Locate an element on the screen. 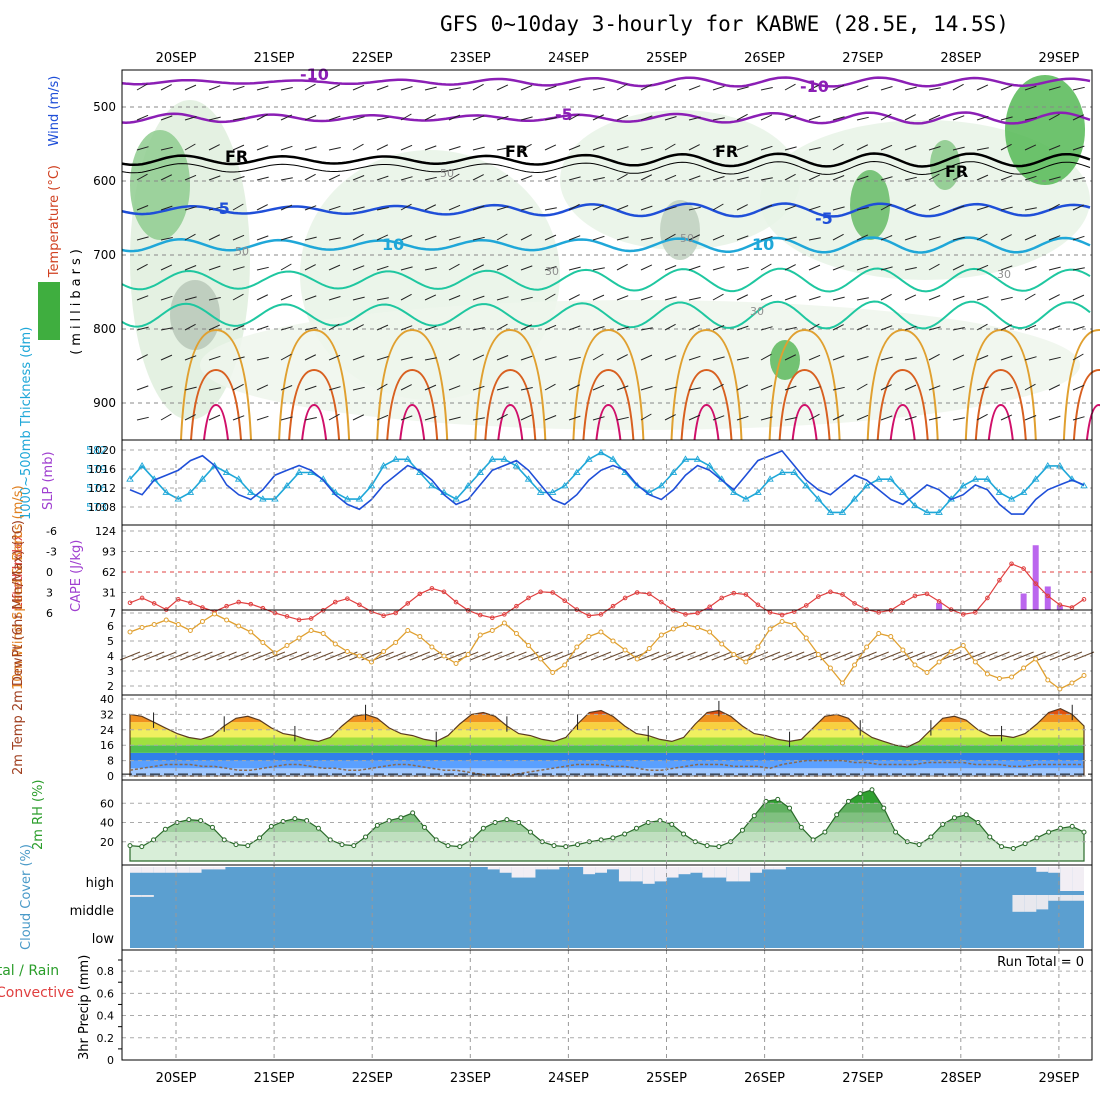 The width and height of the screenshot is (1100, 1100). li-ylabel: Lifted Index is located at coordinates (18, 571).